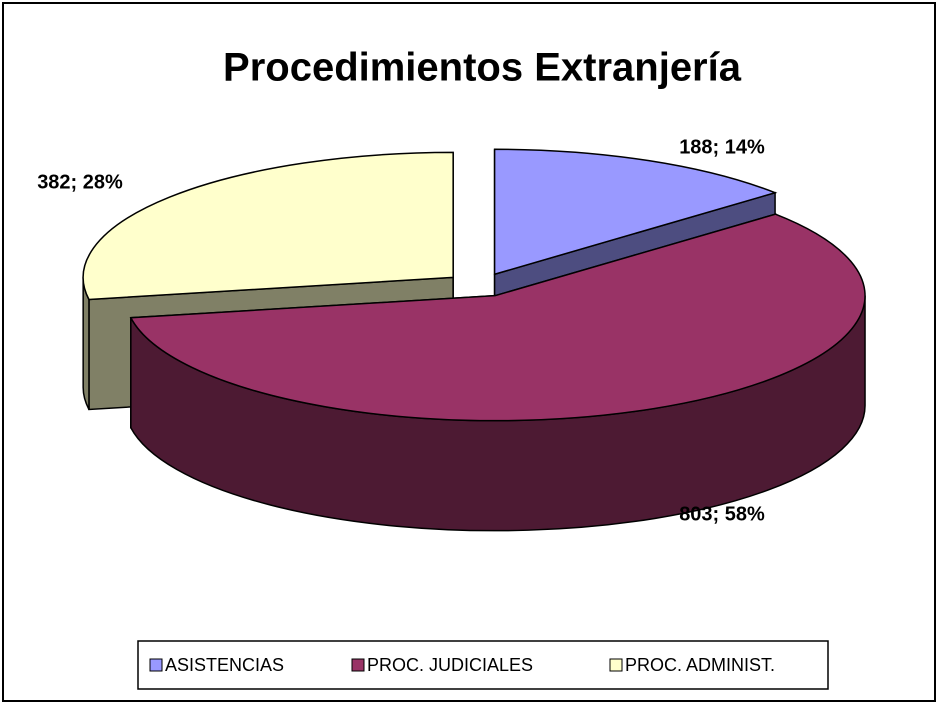 The height and width of the screenshot is (704, 938). Describe the element at coordinates (224, 665) in the screenshot. I see `legend-label: ASISTENCIAS` at that location.